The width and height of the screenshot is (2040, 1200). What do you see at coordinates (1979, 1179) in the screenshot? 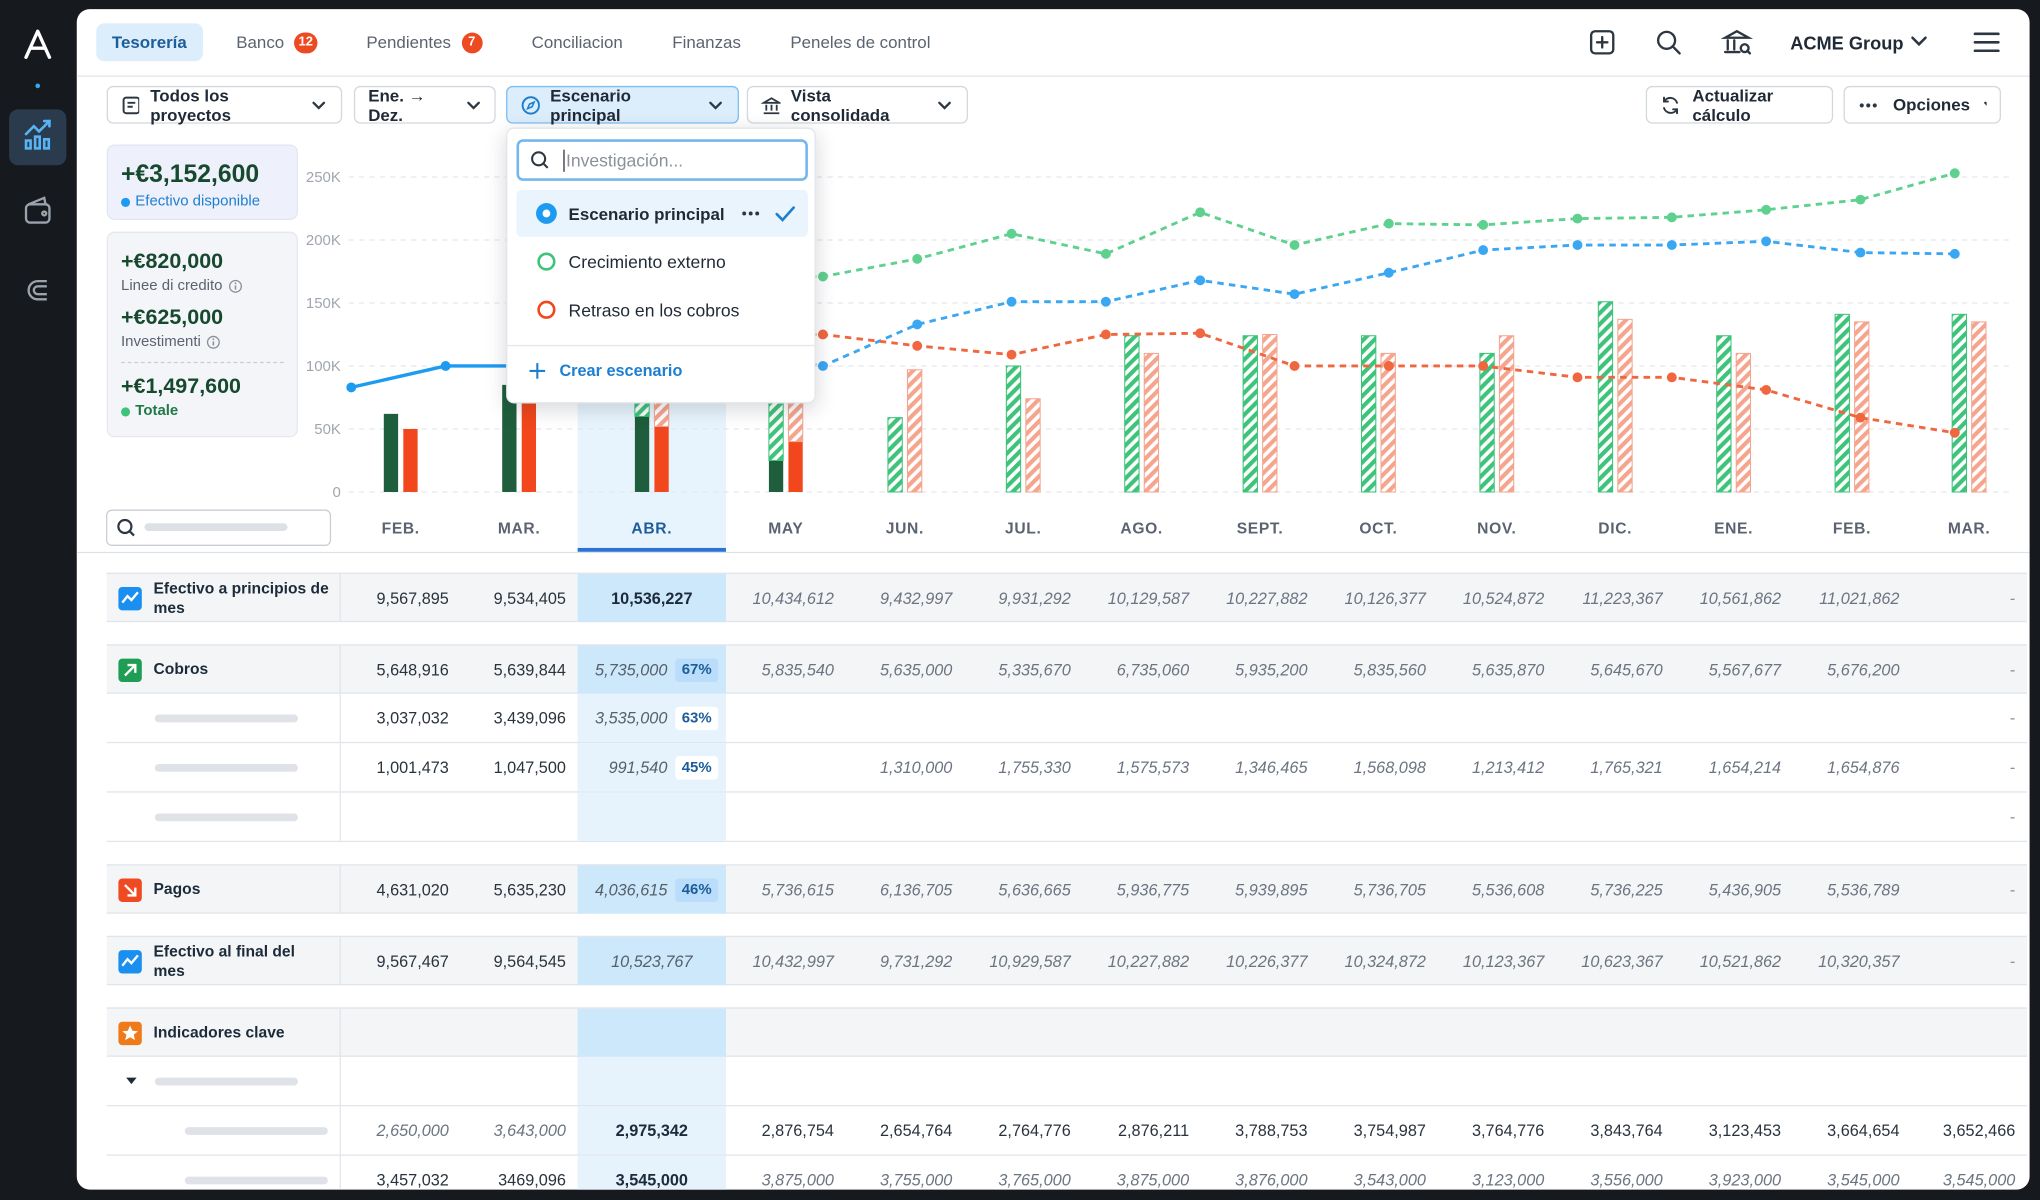
I see `cell-value: 3,545,000` at bounding box center [1979, 1179].